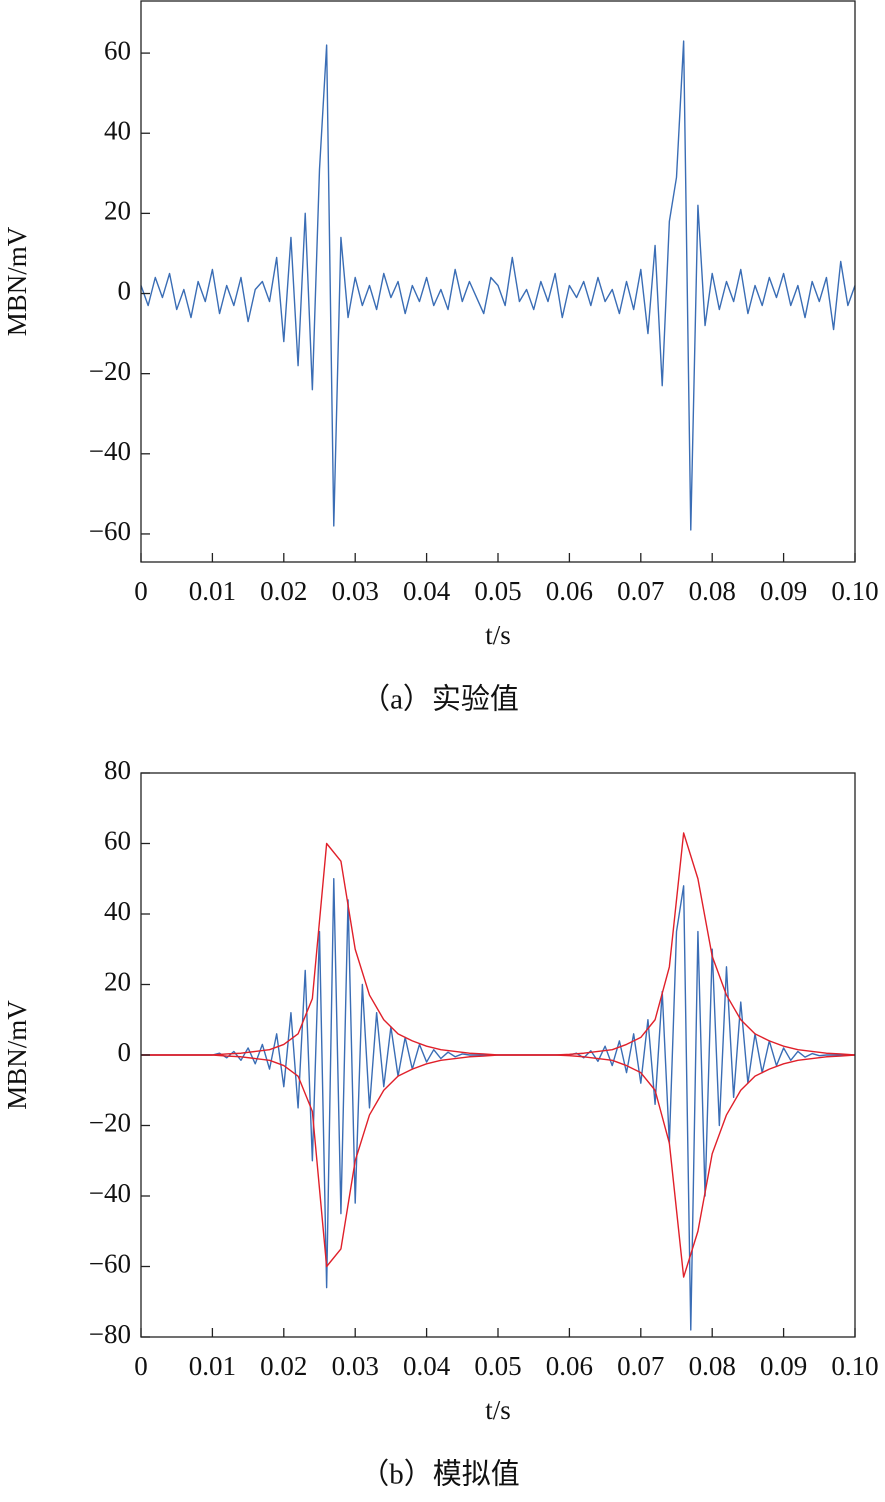 This screenshot has width=885, height=1502. Describe the element at coordinates (110, 1334) in the screenshot. I see `y-tick-label: −80` at that location.